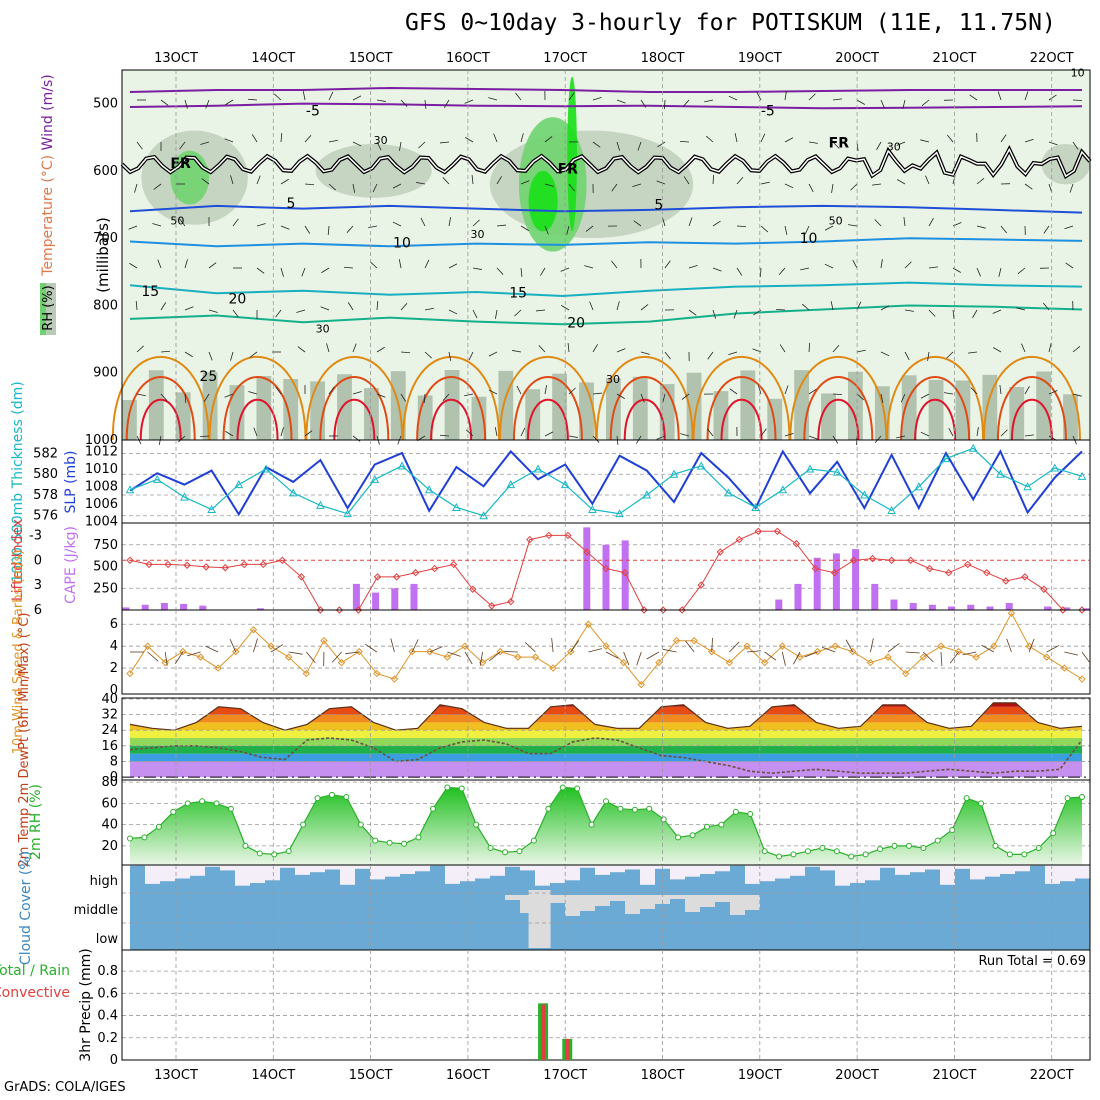 This screenshot has height=1100, width=1100. I want to click on cloud-base, so click(610, 907).